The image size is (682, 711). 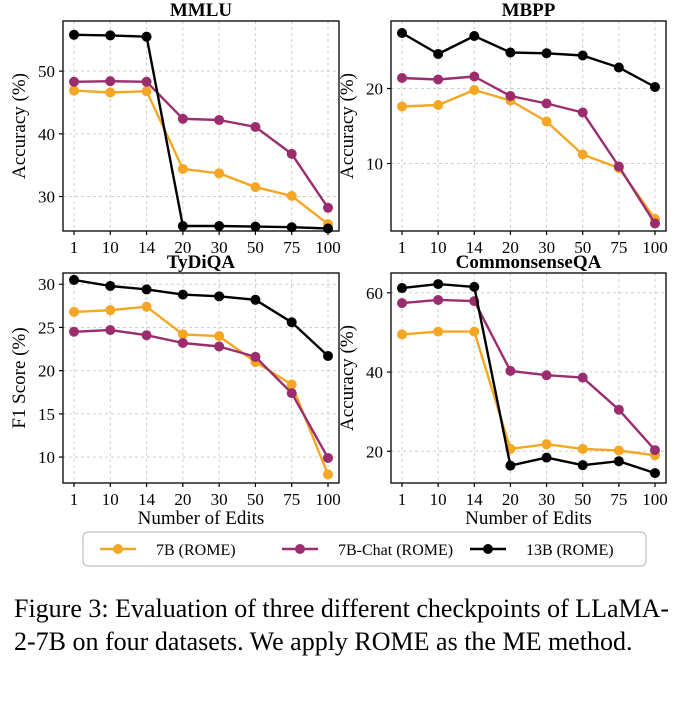 I want to click on y-axis-label: F1 Score (%), so click(x=19, y=377).